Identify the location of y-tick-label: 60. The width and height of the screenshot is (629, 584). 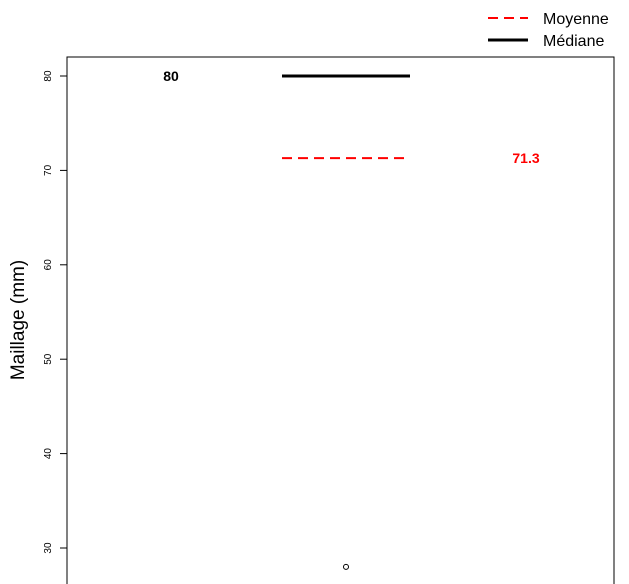
(48, 265).